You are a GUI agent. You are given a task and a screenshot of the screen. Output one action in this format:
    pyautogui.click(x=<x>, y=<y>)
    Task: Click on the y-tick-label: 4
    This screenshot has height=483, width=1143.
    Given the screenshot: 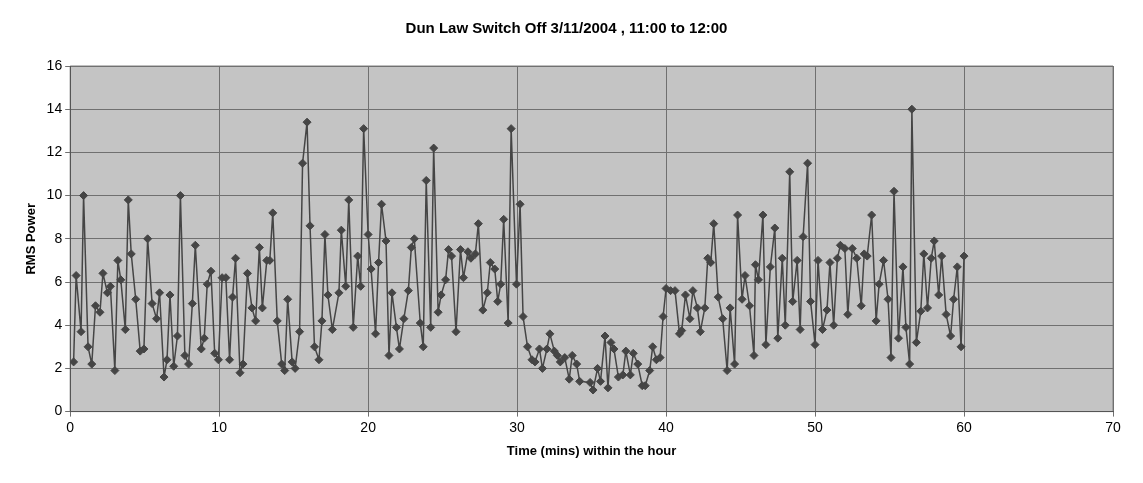 What is the action you would take?
    pyautogui.click(x=58, y=324)
    